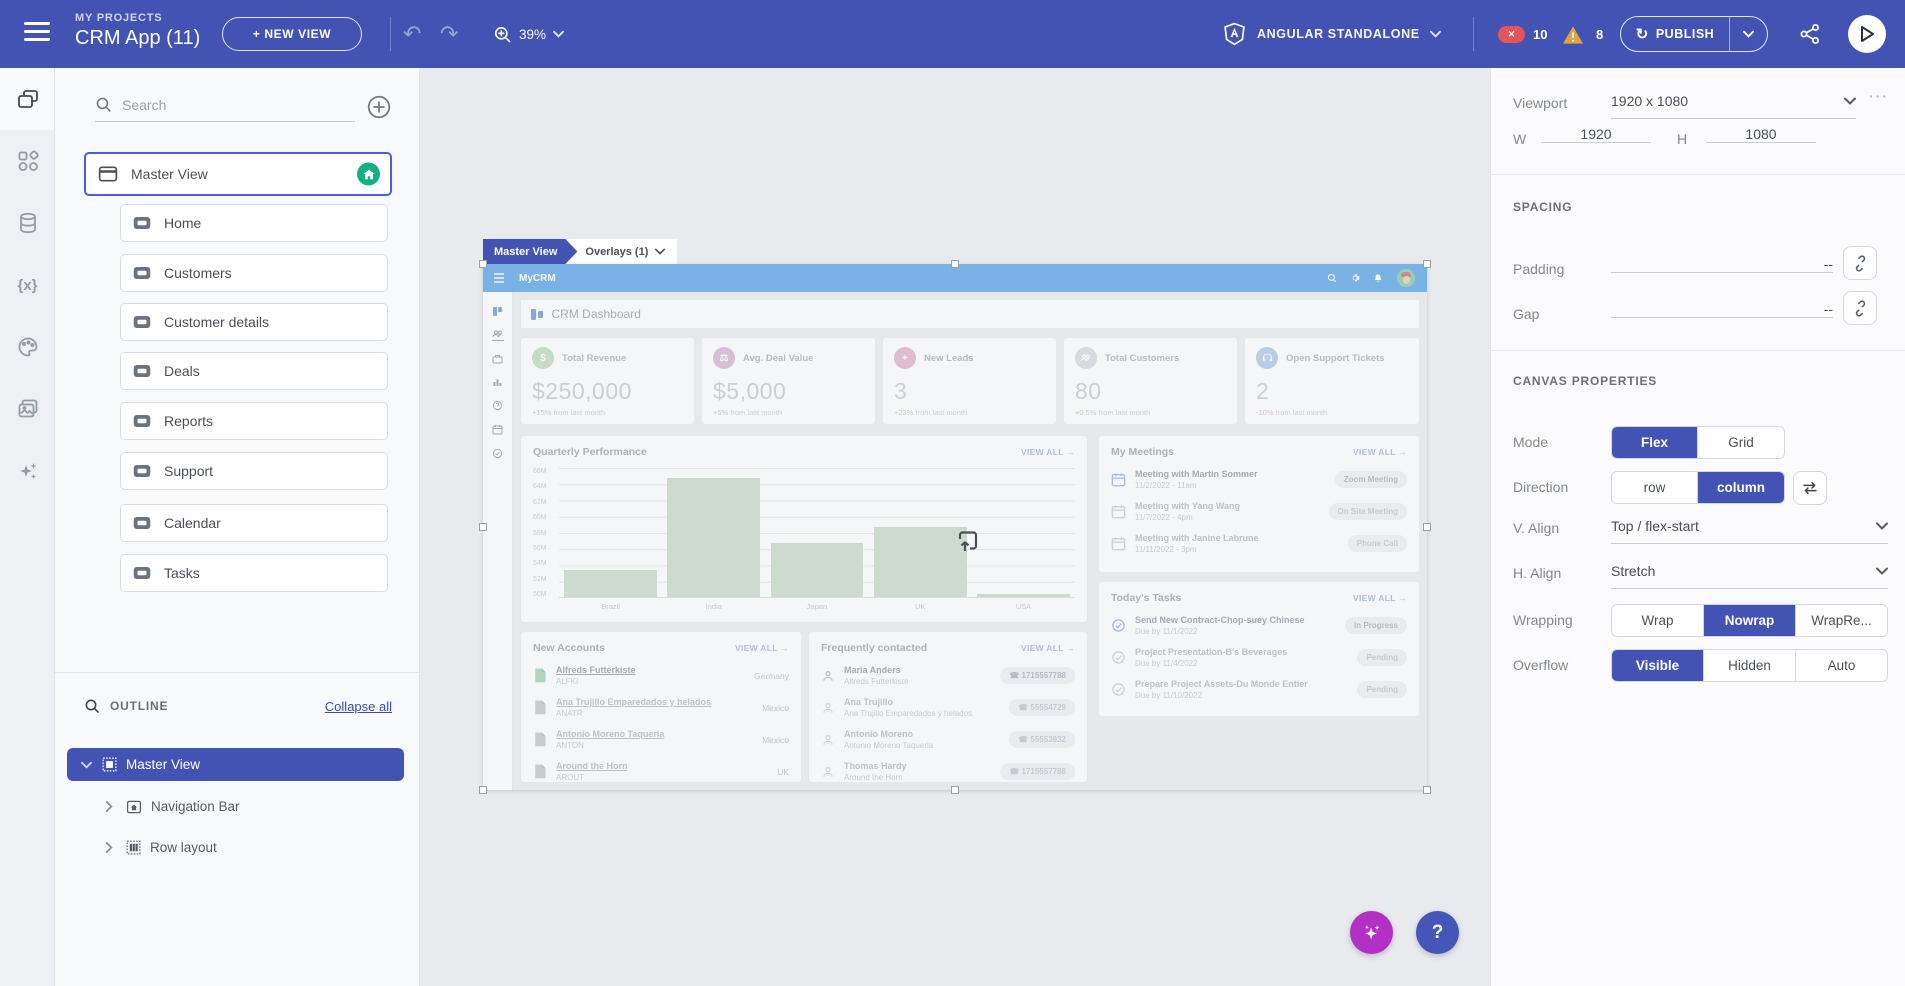 Image resolution: width=1905 pixels, height=986 pixels. What do you see at coordinates (1371, 932) in the screenshot?
I see `ai-assistant-fab` at bounding box center [1371, 932].